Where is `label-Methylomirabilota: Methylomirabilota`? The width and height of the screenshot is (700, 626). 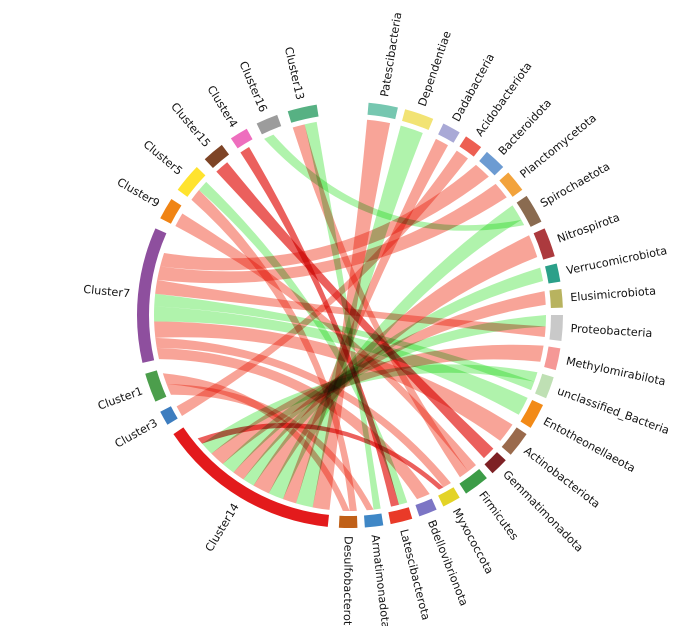
label-Methylomirabilota: Methylomirabilota is located at coordinates (616, 372).